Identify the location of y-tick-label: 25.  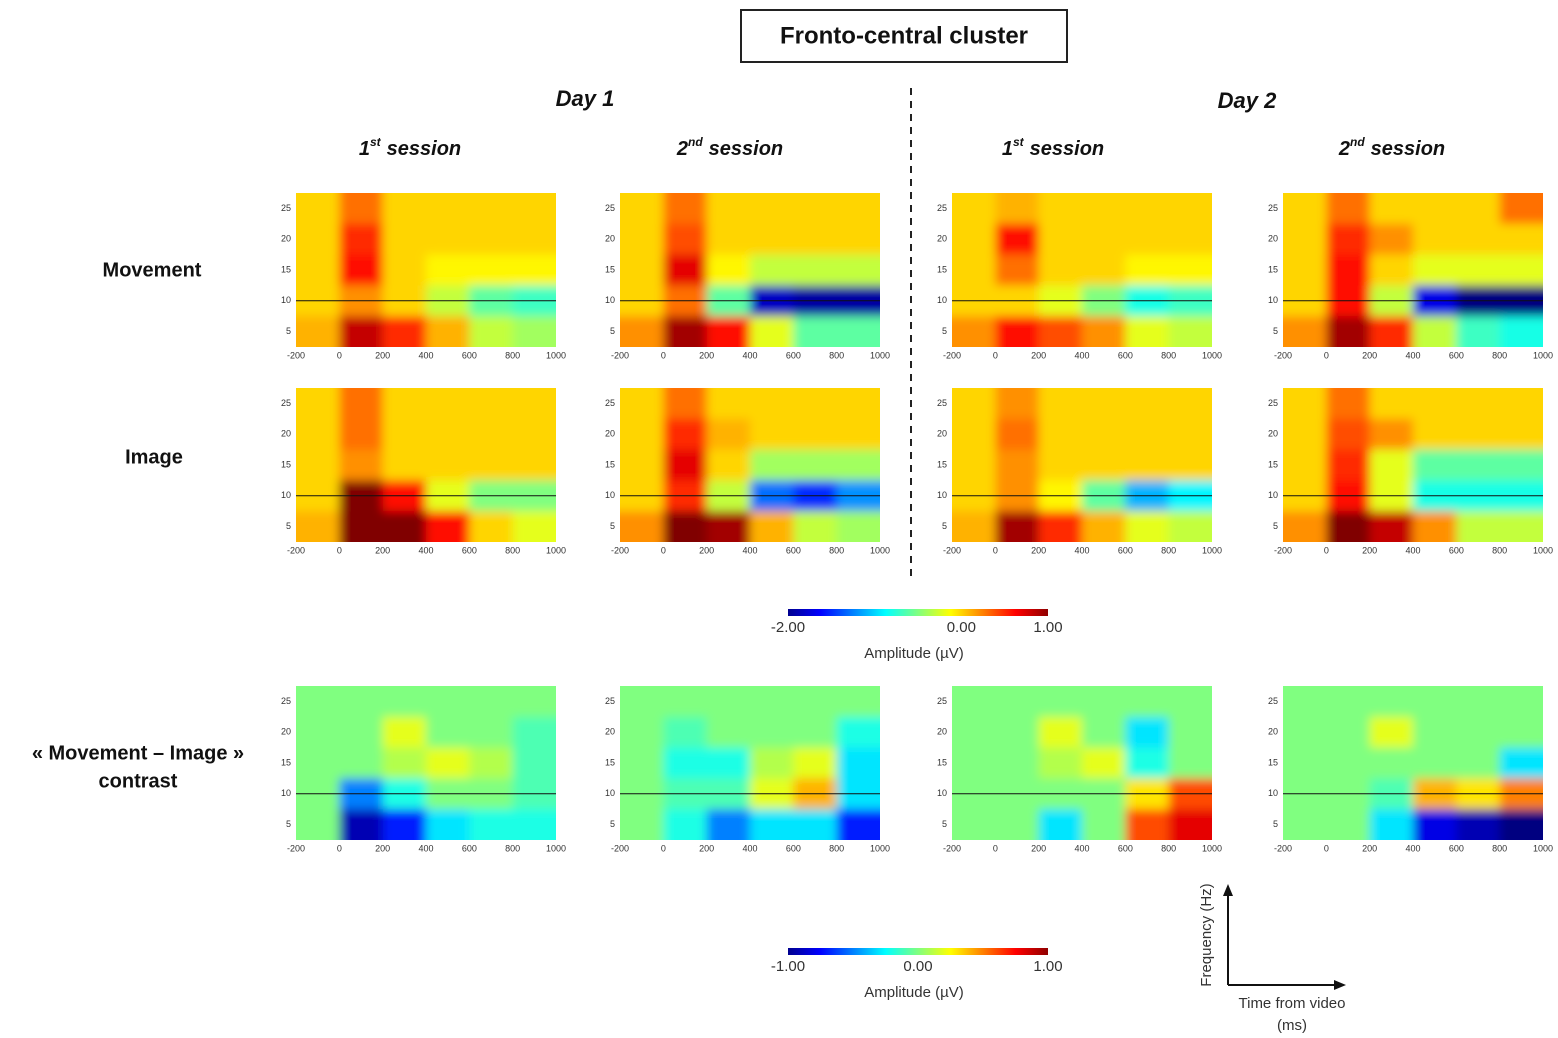
(942, 701).